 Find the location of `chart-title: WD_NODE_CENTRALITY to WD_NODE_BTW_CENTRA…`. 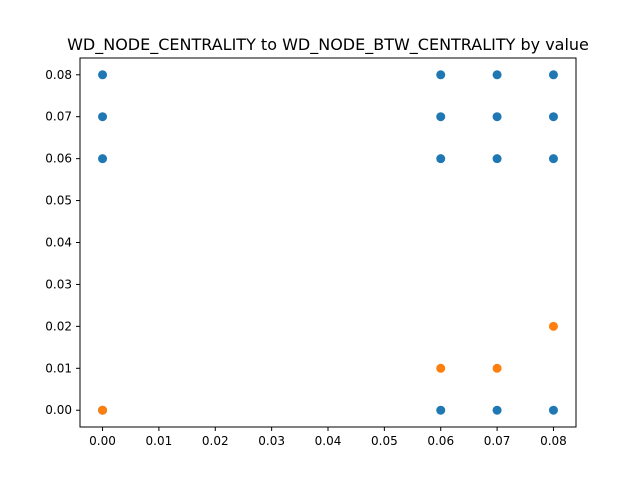

chart-title: WD_NODE_CENTRALITY to WD_NODE_BTW_CENTRA… is located at coordinates (328, 45).